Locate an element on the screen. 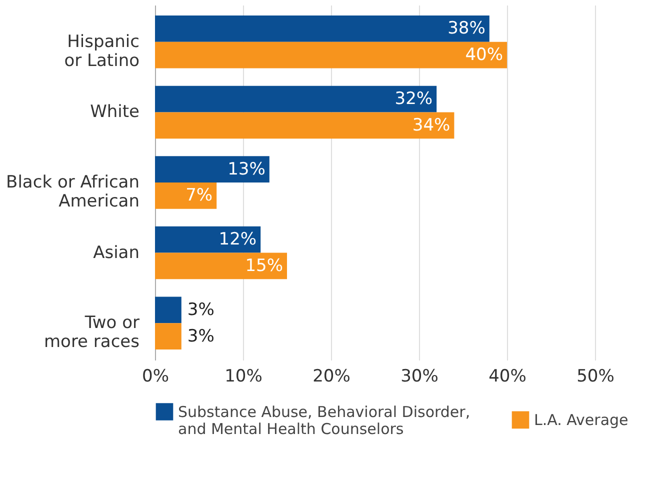  y-tick-label: White is located at coordinates (115, 112).